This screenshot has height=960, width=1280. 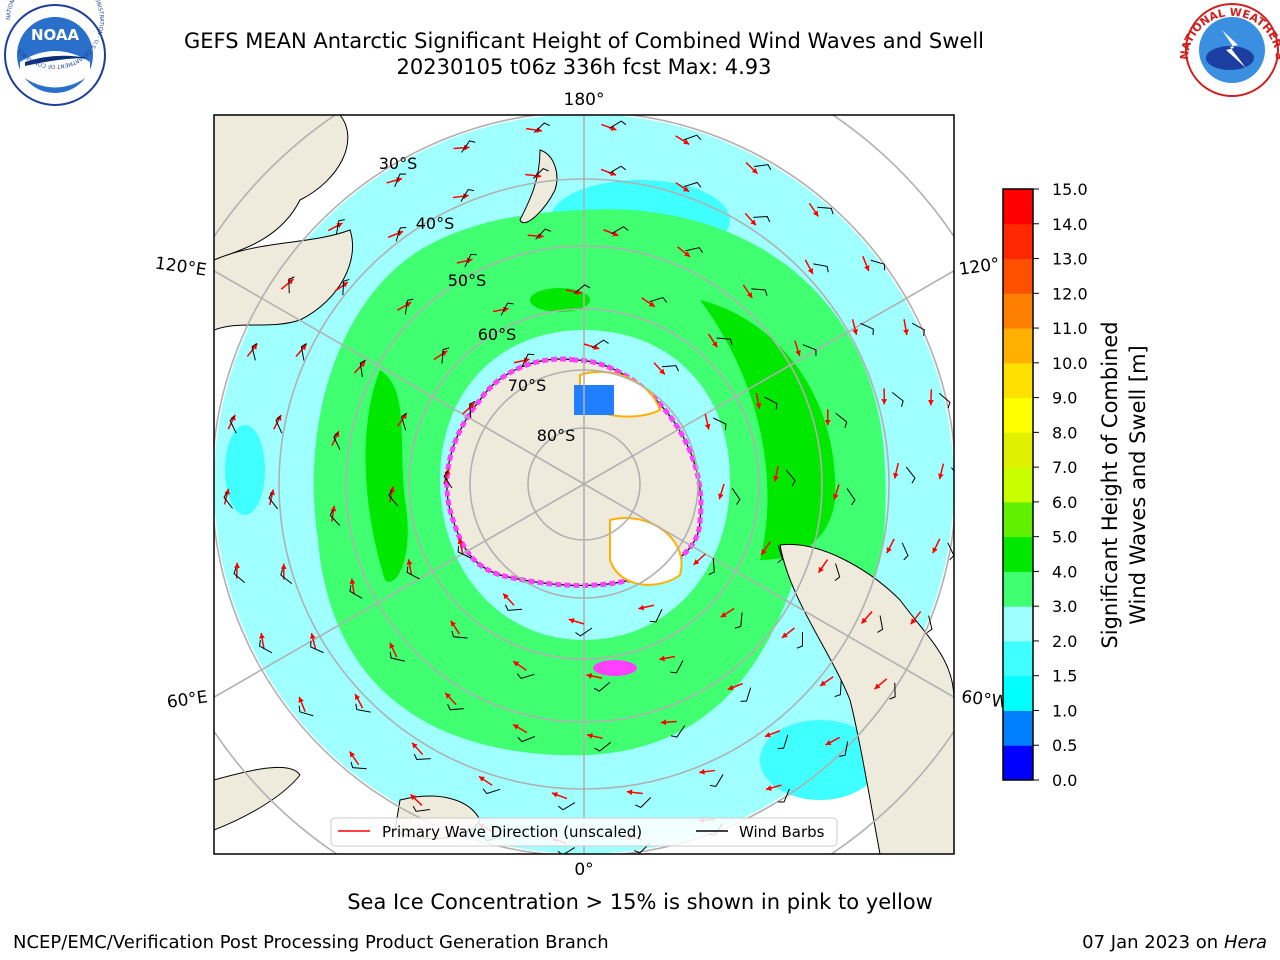 I want to click on colorbar-label-line2: Wind Waves and Swell [m], so click(x=1138, y=485).